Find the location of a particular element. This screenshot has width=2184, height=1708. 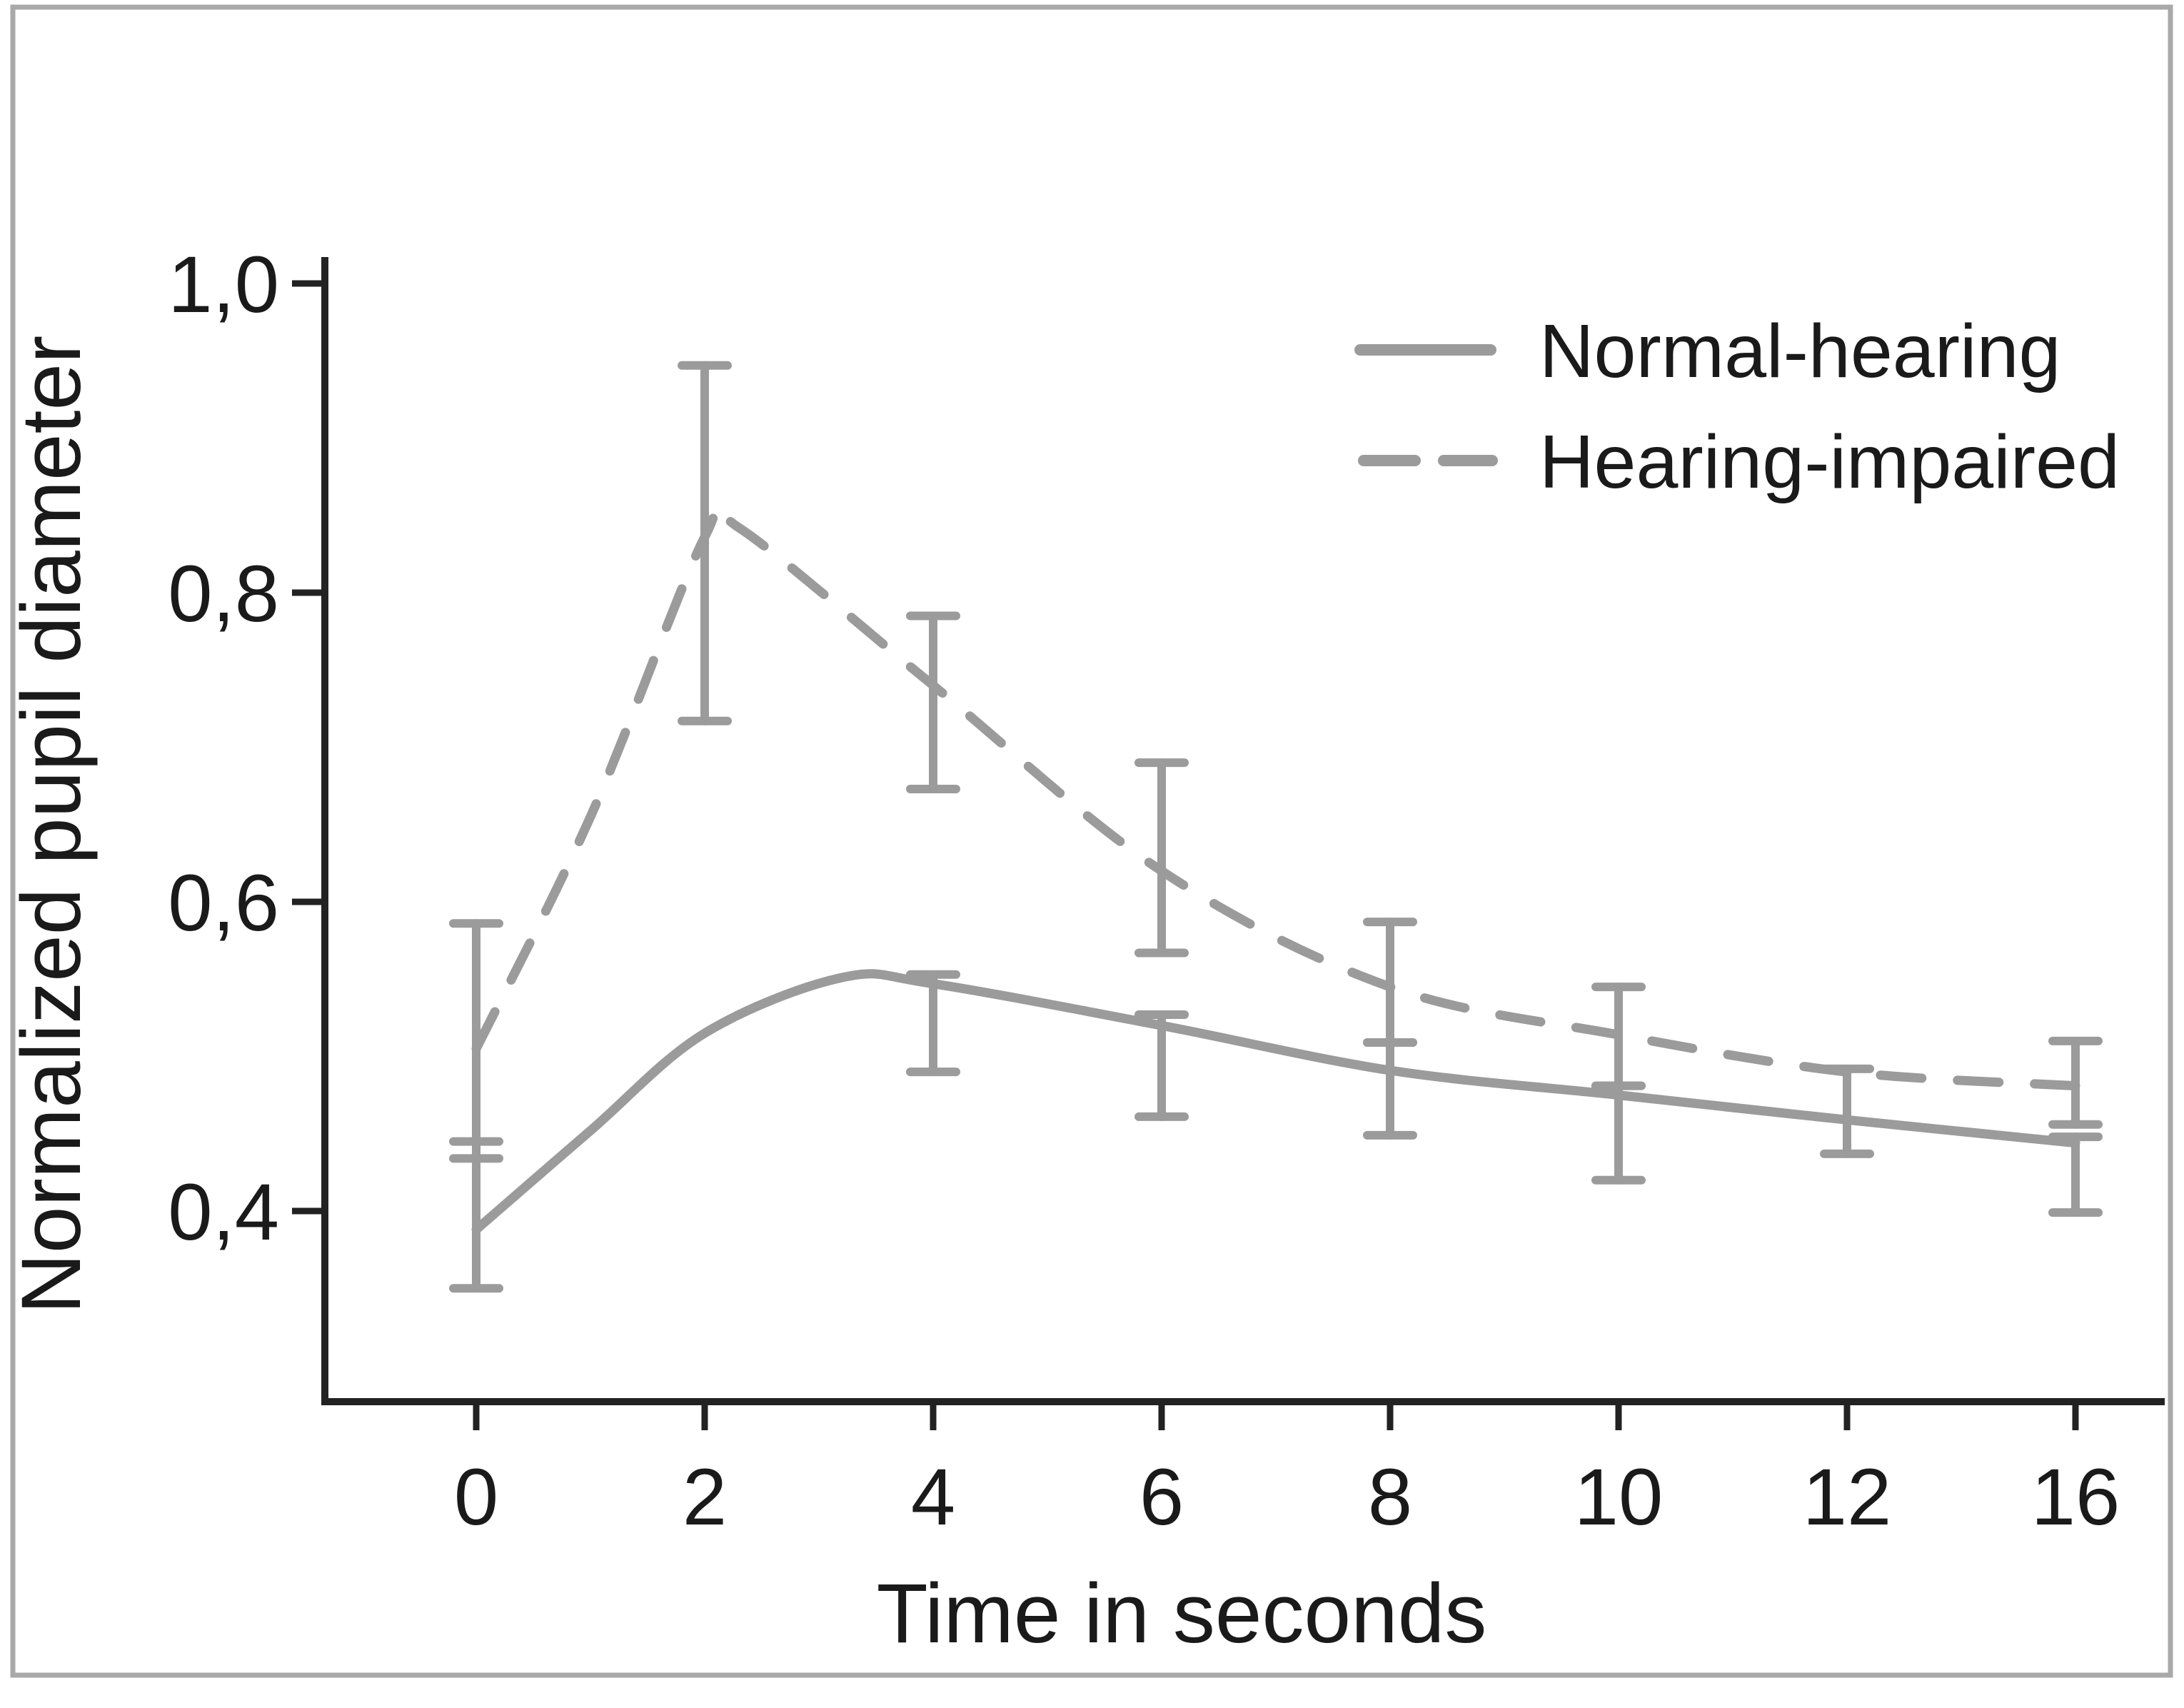

y-tick-label: 1,0 is located at coordinates (223, 284).